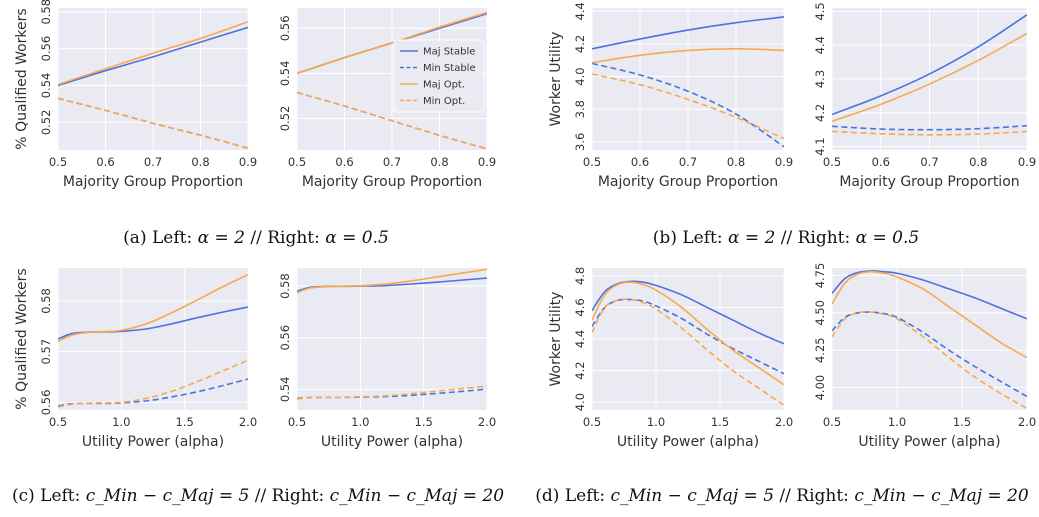  I want to click on y-tick-label: 4.1, so click(820, 146).